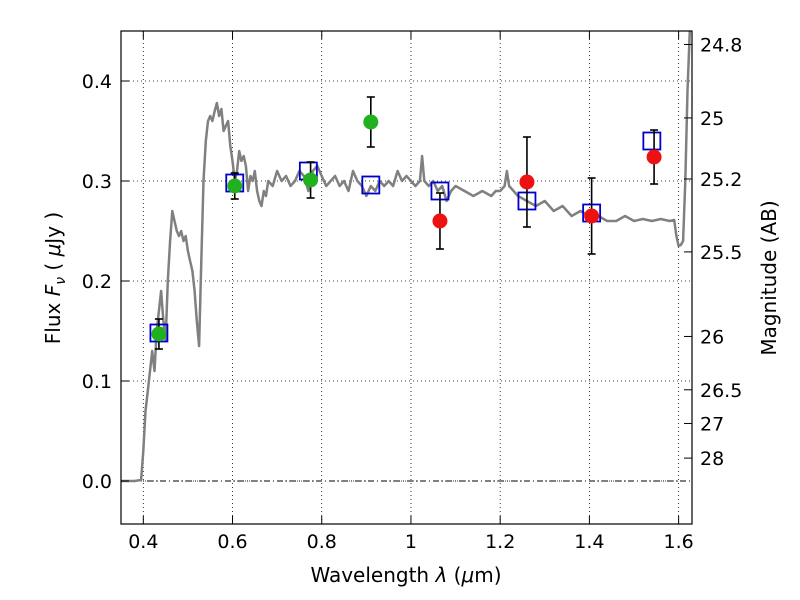 The width and height of the screenshot is (800, 600). What do you see at coordinates (712, 337) in the screenshot?
I see `magnitude-tick-label: 26` at bounding box center [712, 337].